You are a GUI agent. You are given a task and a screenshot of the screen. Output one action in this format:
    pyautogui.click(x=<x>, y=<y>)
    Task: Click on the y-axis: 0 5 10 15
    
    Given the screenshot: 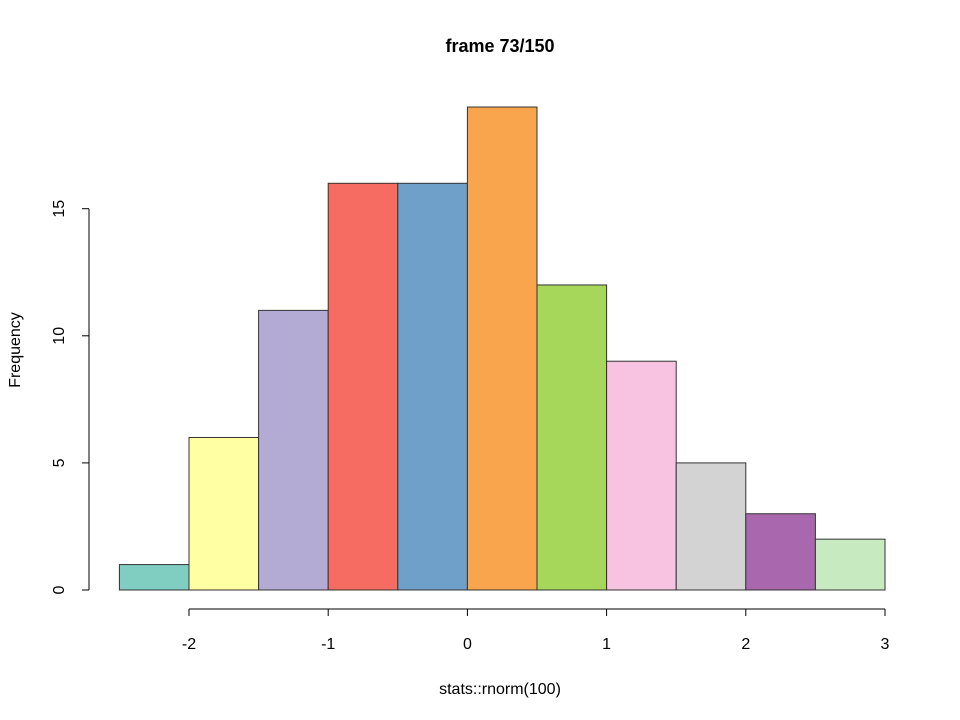 What is the action you would take?
    pyautogui.click(x=70, y=397)
    